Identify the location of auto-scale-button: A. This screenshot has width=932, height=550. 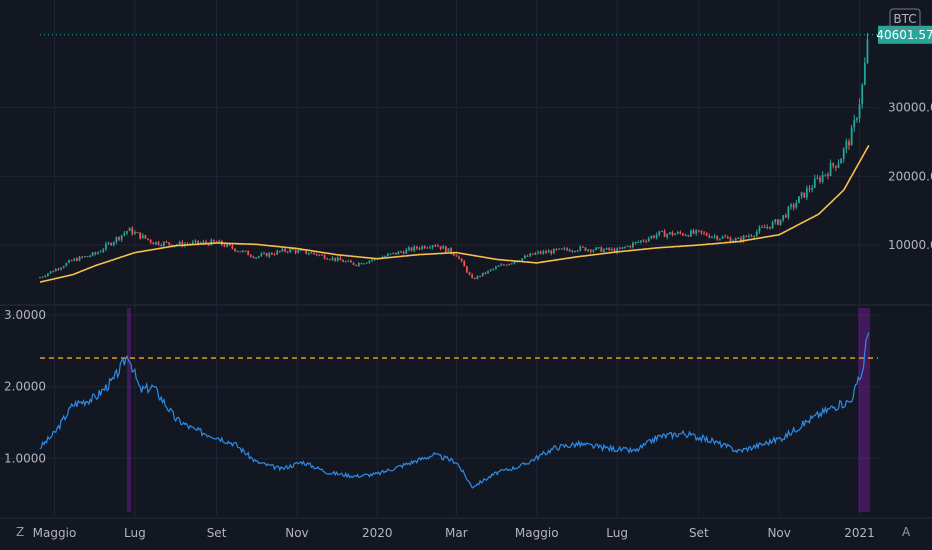
(906, 532).